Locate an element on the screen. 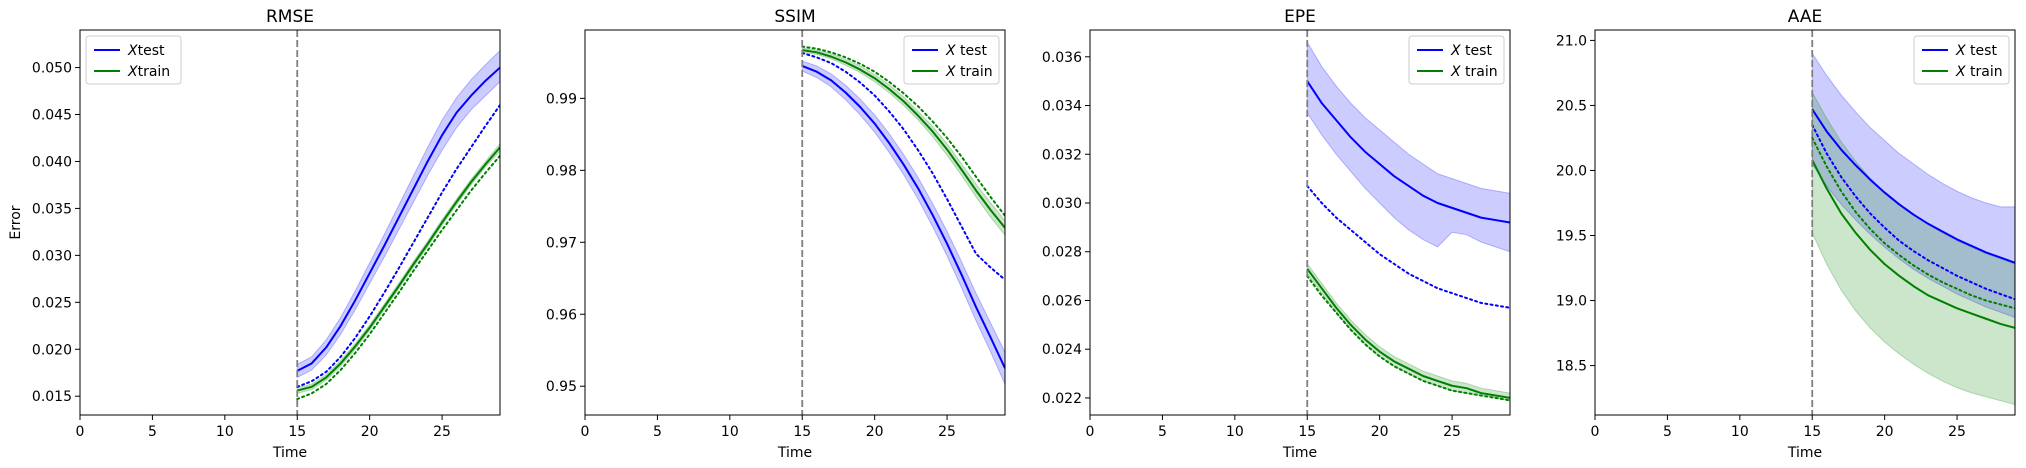 Image resolution: width=2026 pixels, height=468 pixels. chart-title: SSIM is located at coordinates (794, 17).